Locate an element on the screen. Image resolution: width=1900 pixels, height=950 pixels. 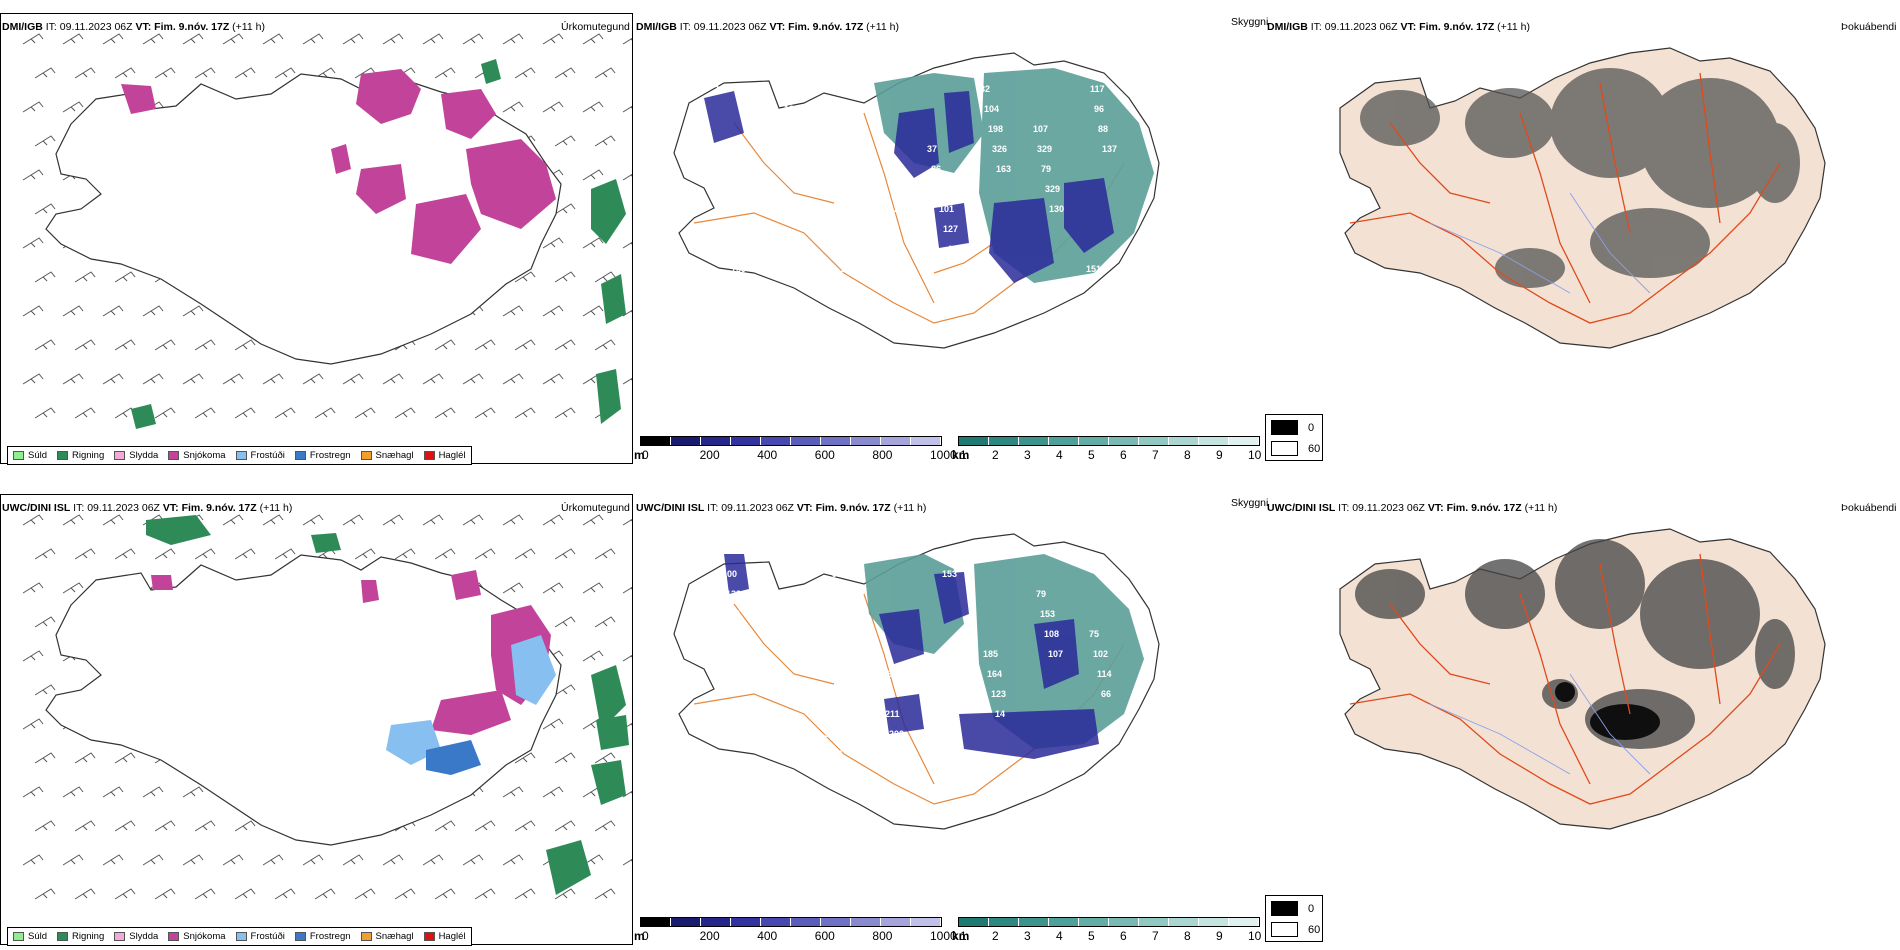
fog-legend-item: 60 is located at coordinates (1295, 448).